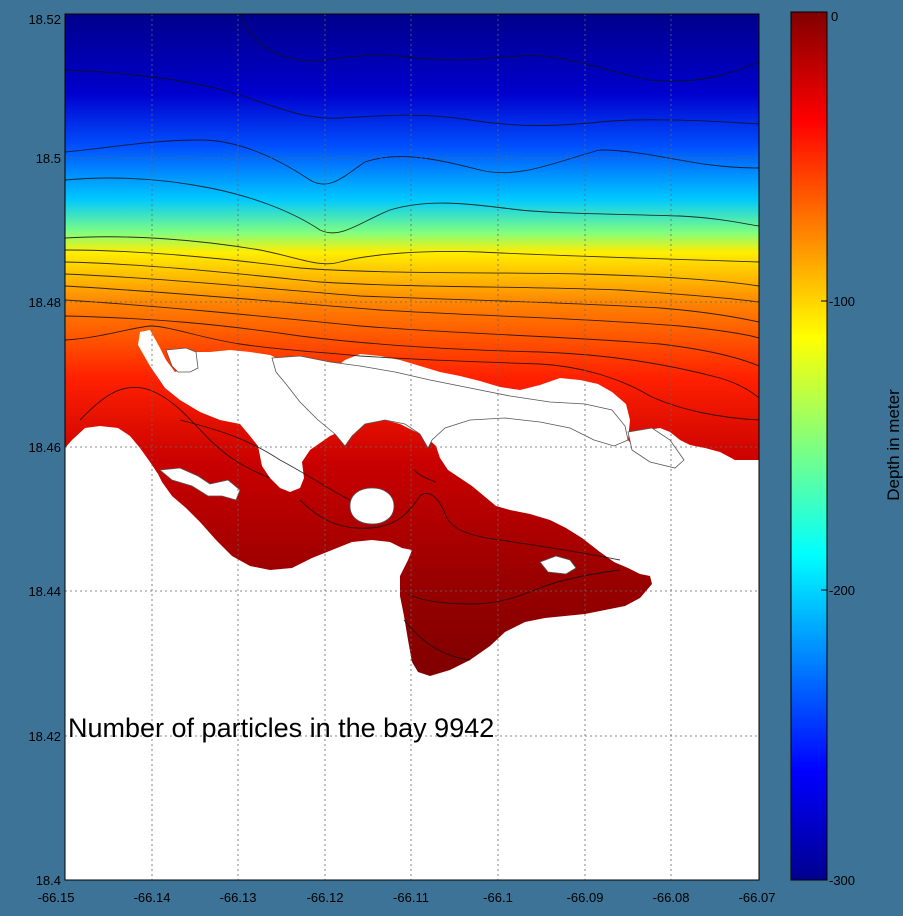 This screenshot has height=916, width=903. What do you see at coordinates (893, 445) in the screenshot?
I see `colorbar-label: Depth in meter` at bounding box center [893, 445].